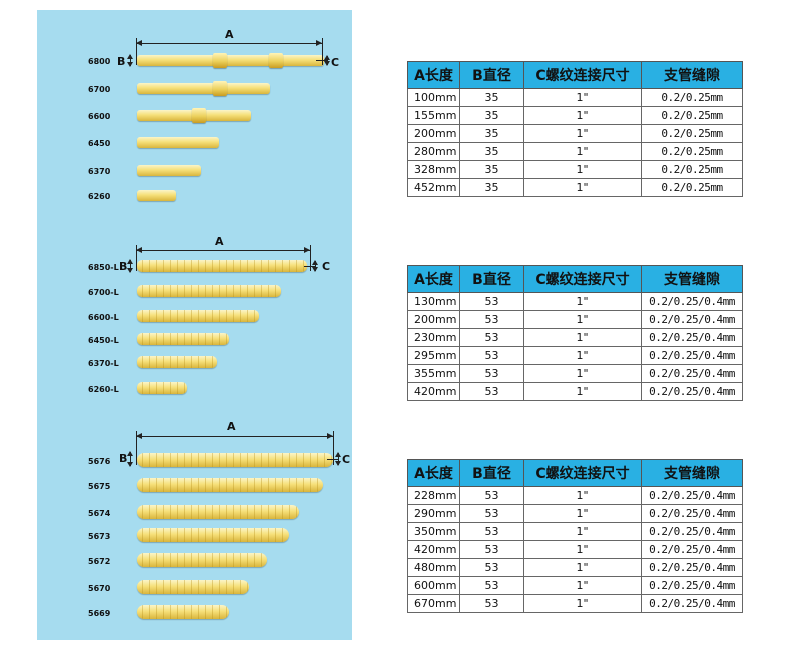 The width and height of the screenshot is (800, 650). I want to click on model-label: 5669, so click(99, 613).